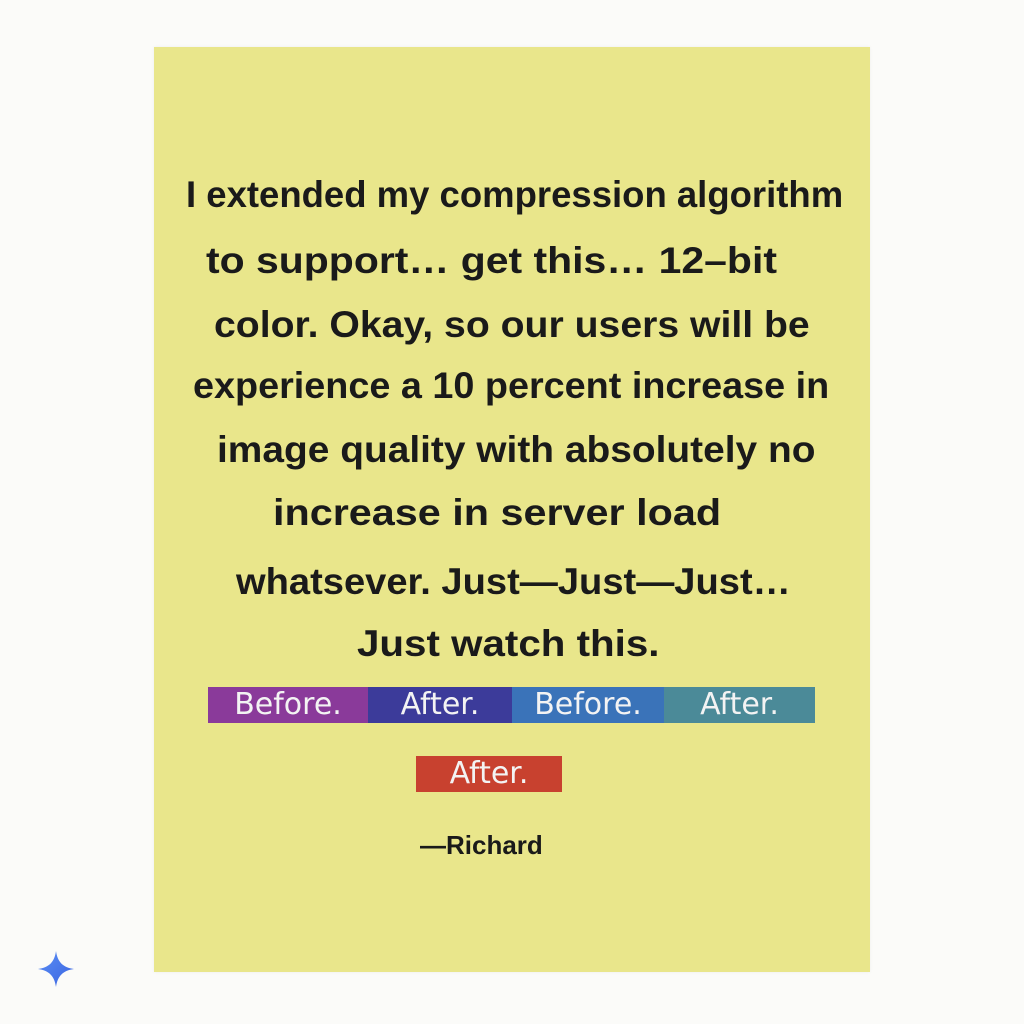 This screenshot has width=1024, height=1024. What do you see at coordinates (288, 705) in the screenshot?
I see `tag-before-1: Before.` at bounding box center [288, 705].